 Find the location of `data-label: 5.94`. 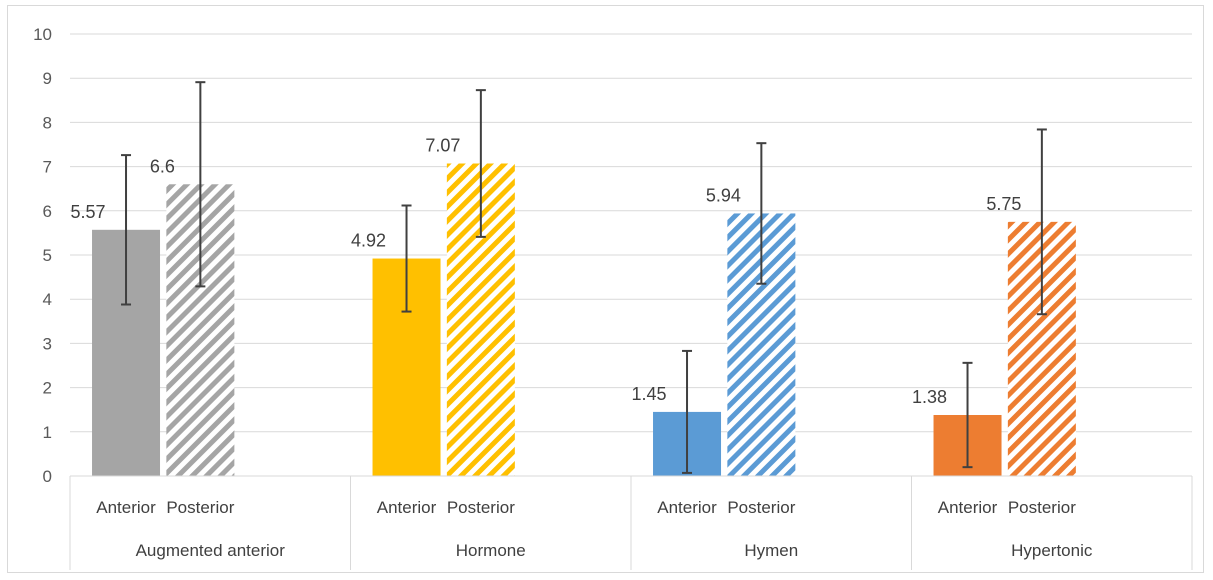

data-label: 5.94 is located at coordinates (723, 195).